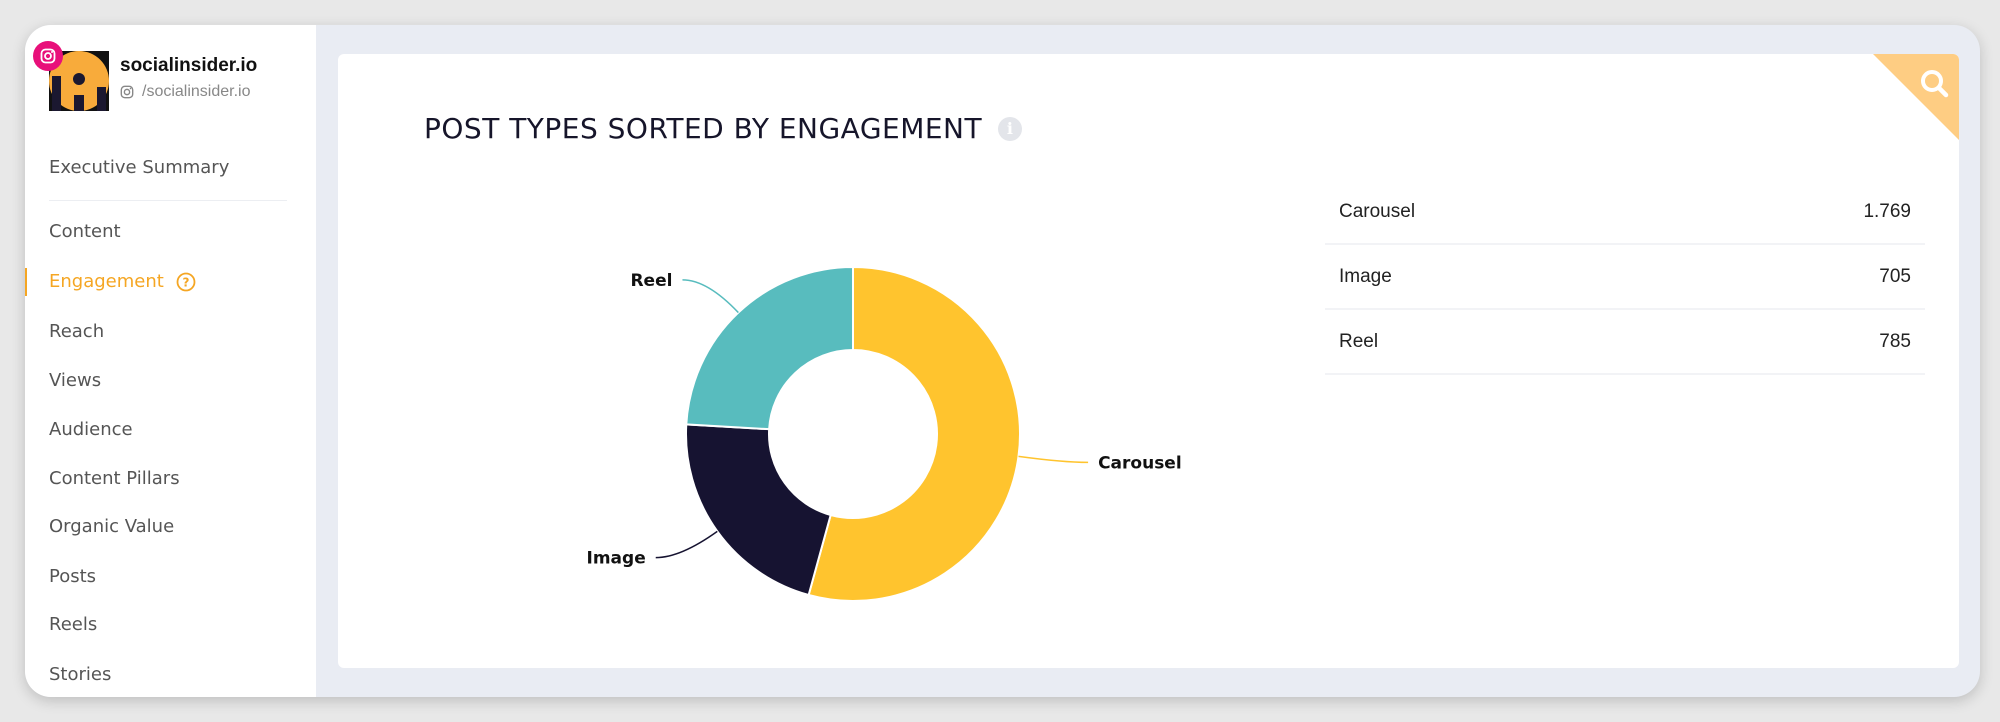 This screenshot has height=722, width=2000. I want to click on profile-name: socialinsider.io, so click(189, 65).